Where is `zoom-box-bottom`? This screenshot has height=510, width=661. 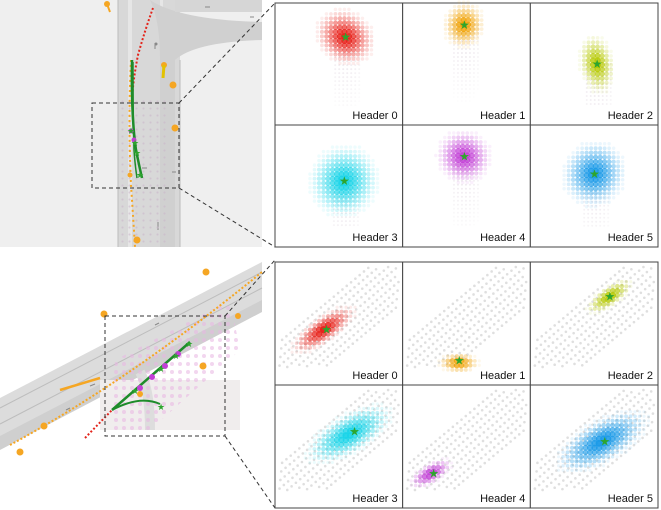 zoom-box-bottom is located at coordinates (165, 376).